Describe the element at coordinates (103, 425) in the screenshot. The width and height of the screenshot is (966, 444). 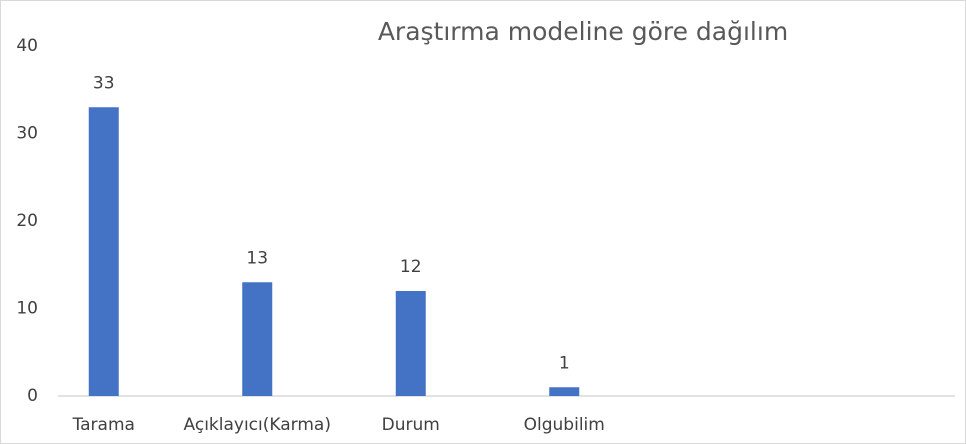
I see `x-tick-label: Tarama` at that location.